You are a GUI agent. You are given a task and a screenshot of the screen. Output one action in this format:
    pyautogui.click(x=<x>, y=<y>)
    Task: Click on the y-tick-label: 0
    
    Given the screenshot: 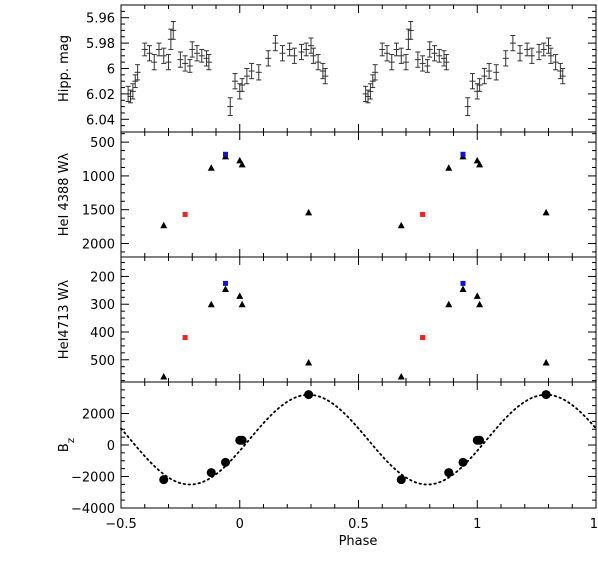 What is the action you would take?
    pyautogui.click(x=111, y=446)
    